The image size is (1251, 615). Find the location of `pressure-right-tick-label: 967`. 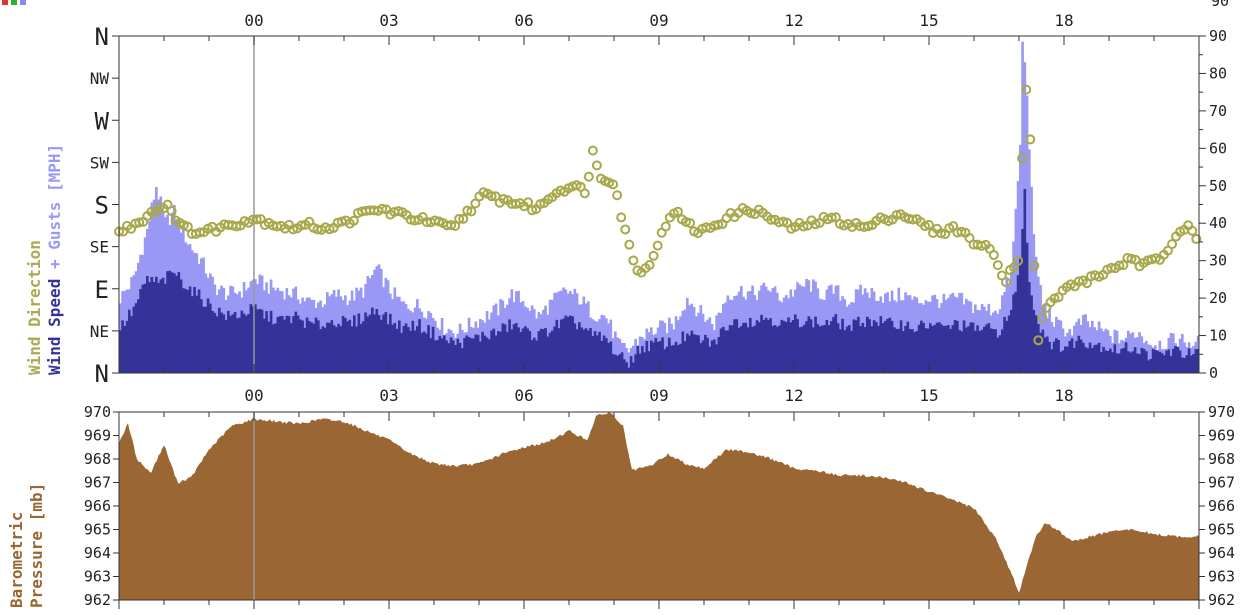

pressure-right-tick-label: 967 is located at coordinates (1221, 483).